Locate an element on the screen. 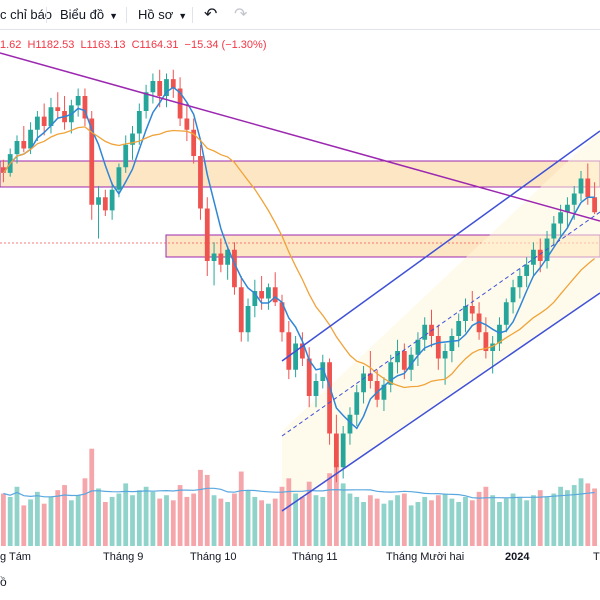 Image resolution: width=600 pixels, height=600 pixels. time-tick: Tháng 11 is located at coordinates (315, 557).